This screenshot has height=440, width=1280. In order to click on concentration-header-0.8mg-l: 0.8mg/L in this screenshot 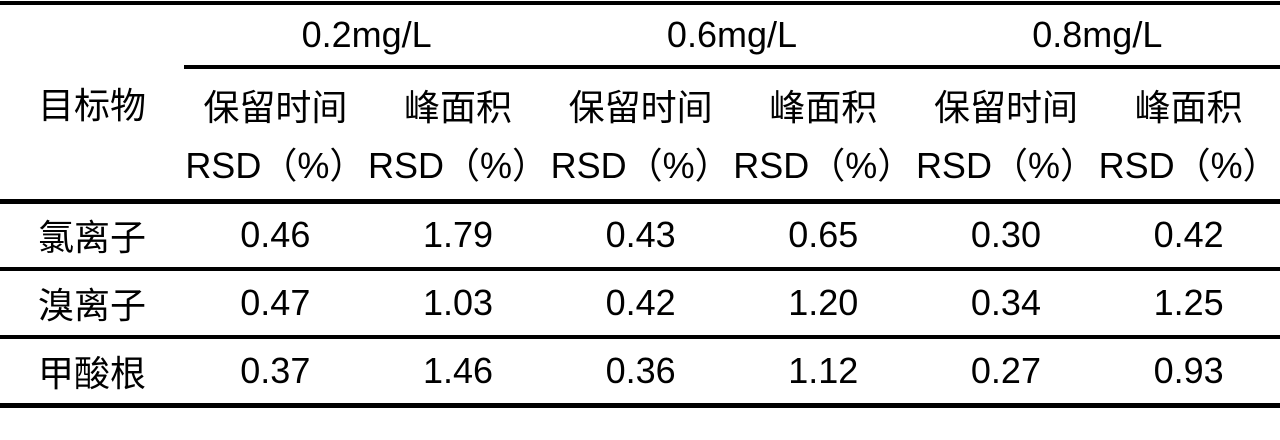, I will do `click(1097, 35)`.